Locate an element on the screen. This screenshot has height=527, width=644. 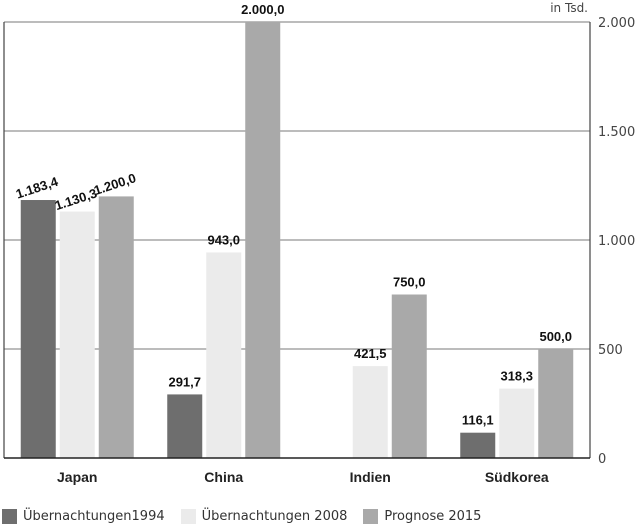
category-label: Südkorea is located at coordinates (517, 477).